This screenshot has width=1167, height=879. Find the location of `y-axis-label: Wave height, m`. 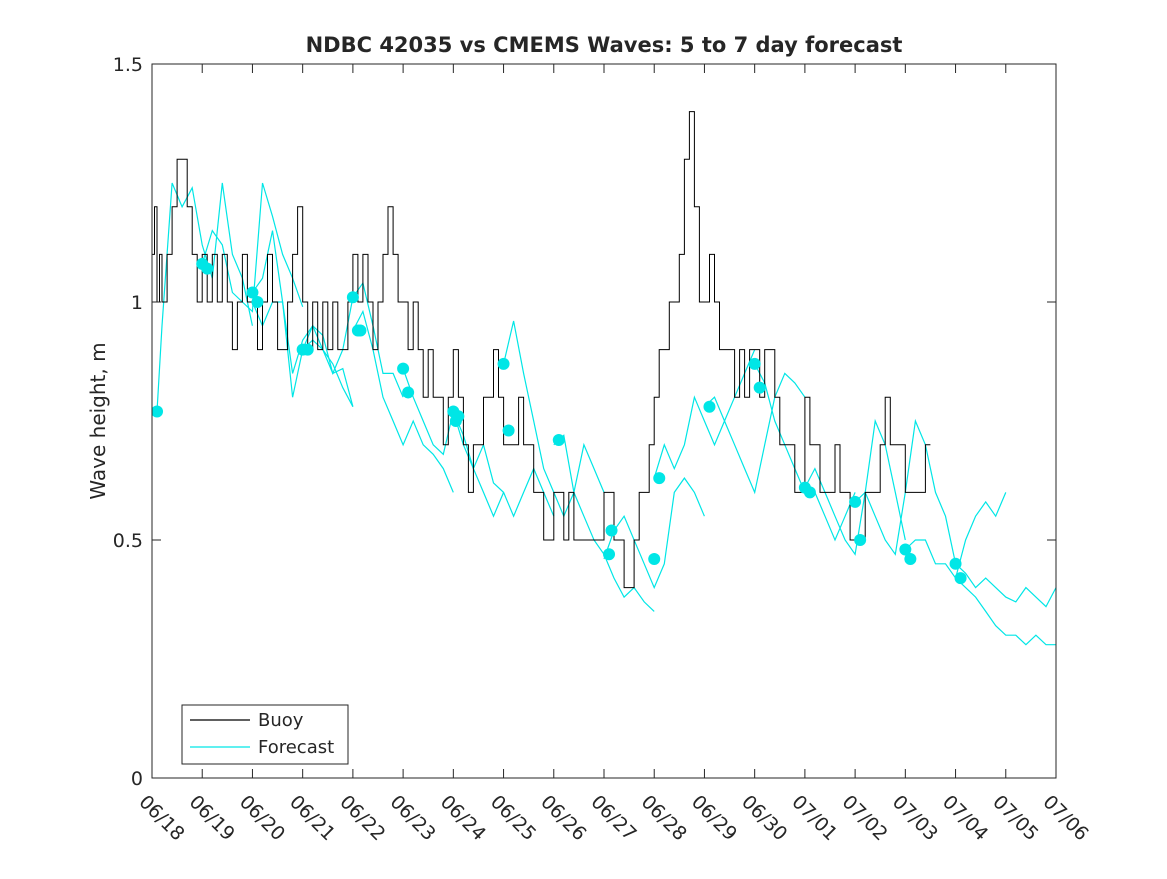

y-axis-label: Wave height, m is located at coordinates (98, 420).